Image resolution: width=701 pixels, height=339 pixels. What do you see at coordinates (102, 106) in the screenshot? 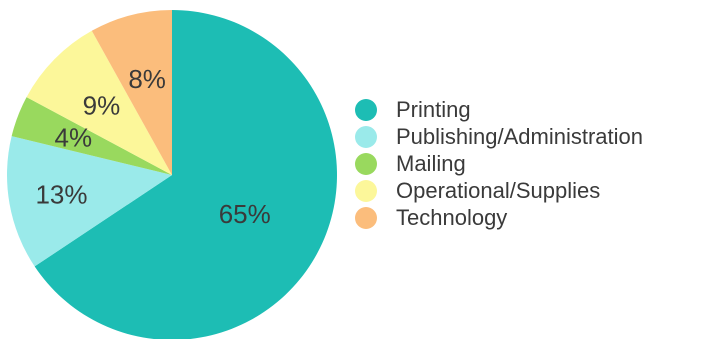
I see `pie-label-operational-supplies: 9%` at bounding box center [102, 106].